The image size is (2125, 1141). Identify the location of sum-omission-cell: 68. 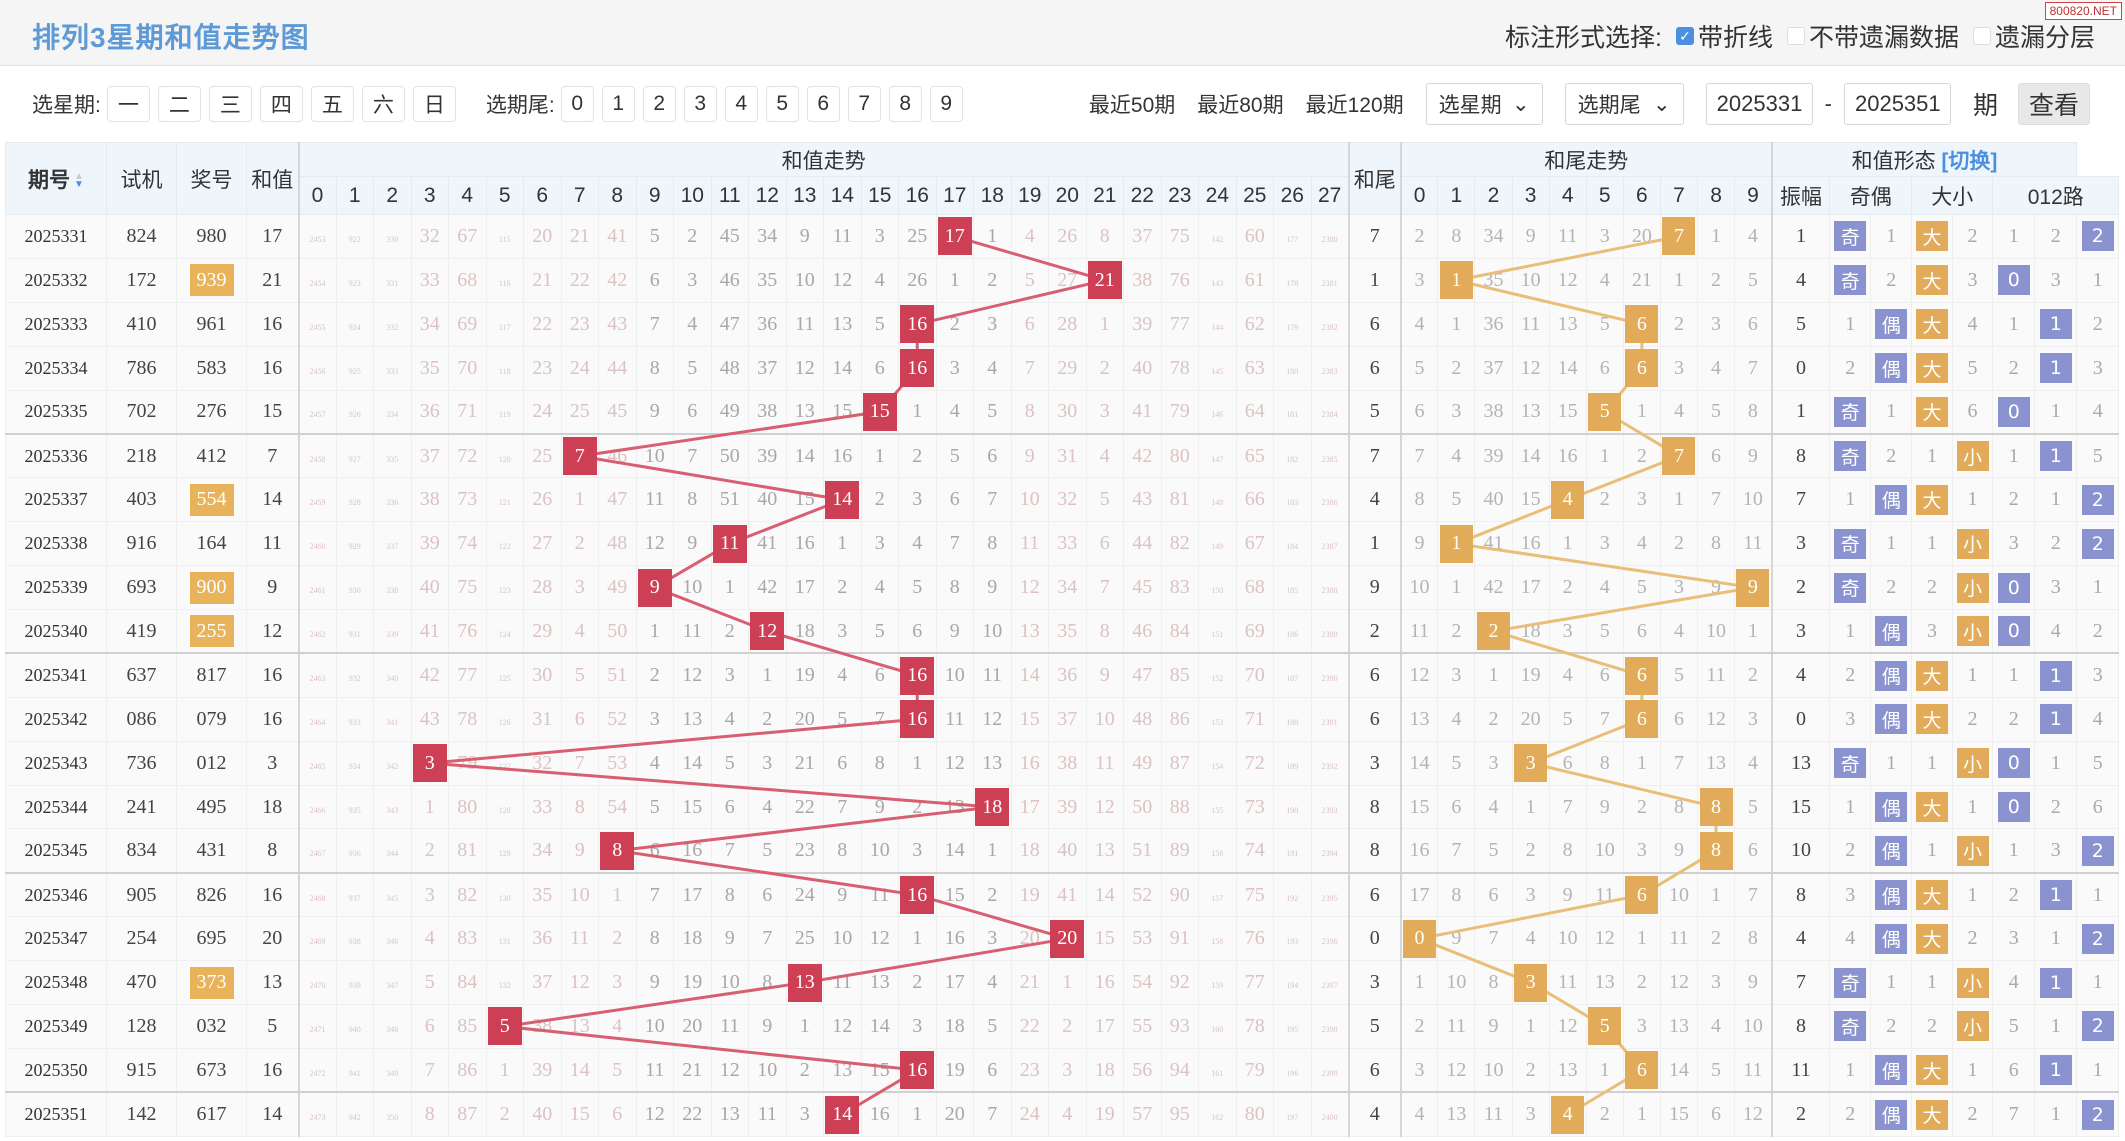
(1254, 588).